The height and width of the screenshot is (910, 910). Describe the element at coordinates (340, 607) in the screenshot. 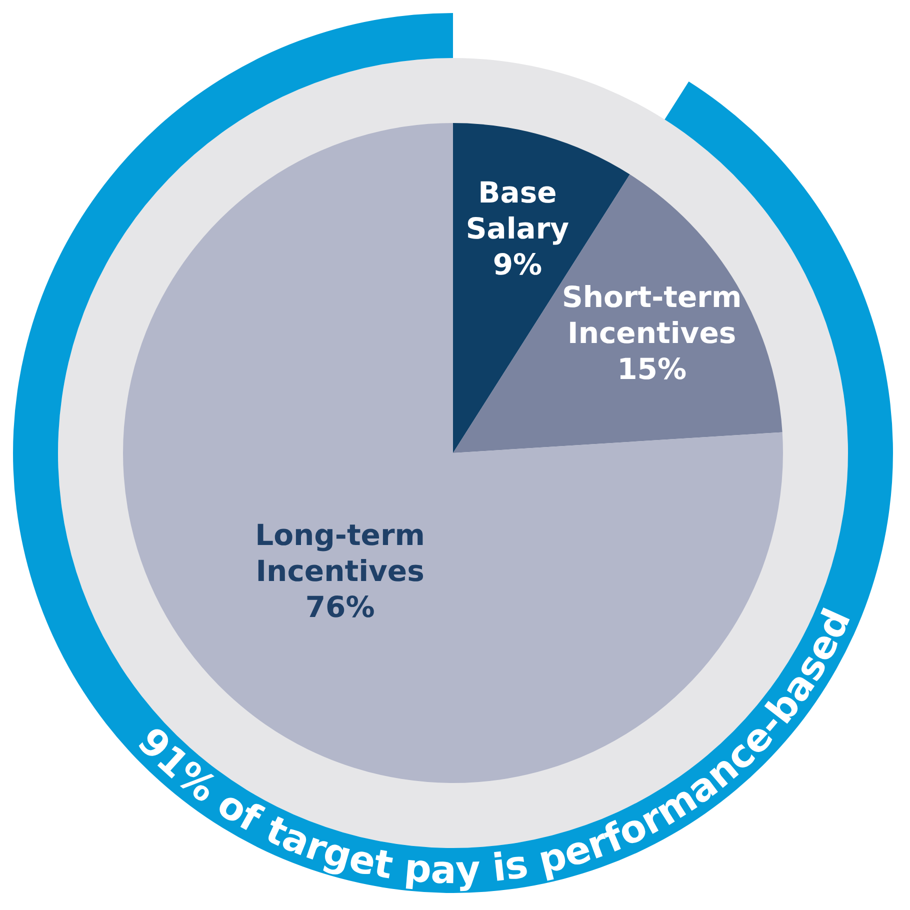

I see `data-label: 76%` at that location.